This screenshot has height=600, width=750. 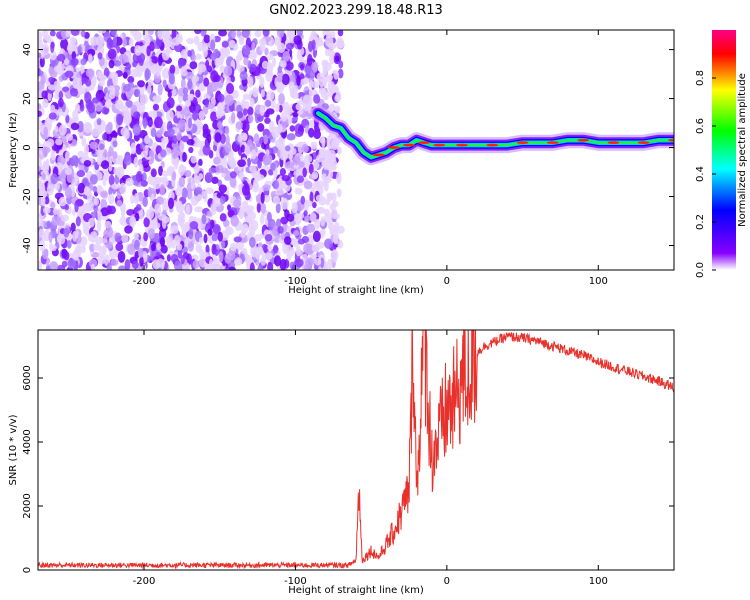 What do you see at coordinates (356, 10) in the screenshot?
I see `chart-title: GN02.2023.299.18.48.R13` at bounding box center [356, 10].